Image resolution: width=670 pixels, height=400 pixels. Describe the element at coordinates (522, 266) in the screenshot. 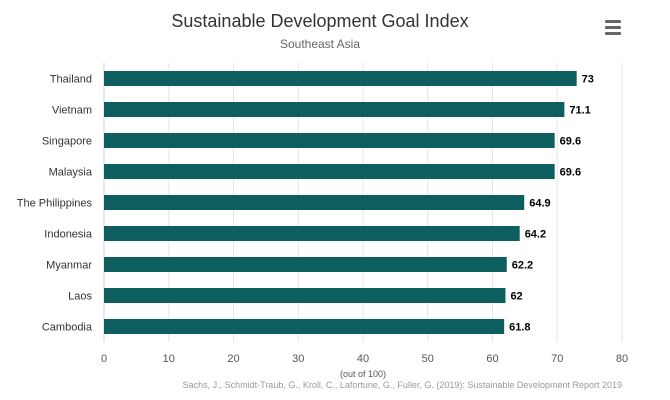

I see `data-label: 62.2` at that location.